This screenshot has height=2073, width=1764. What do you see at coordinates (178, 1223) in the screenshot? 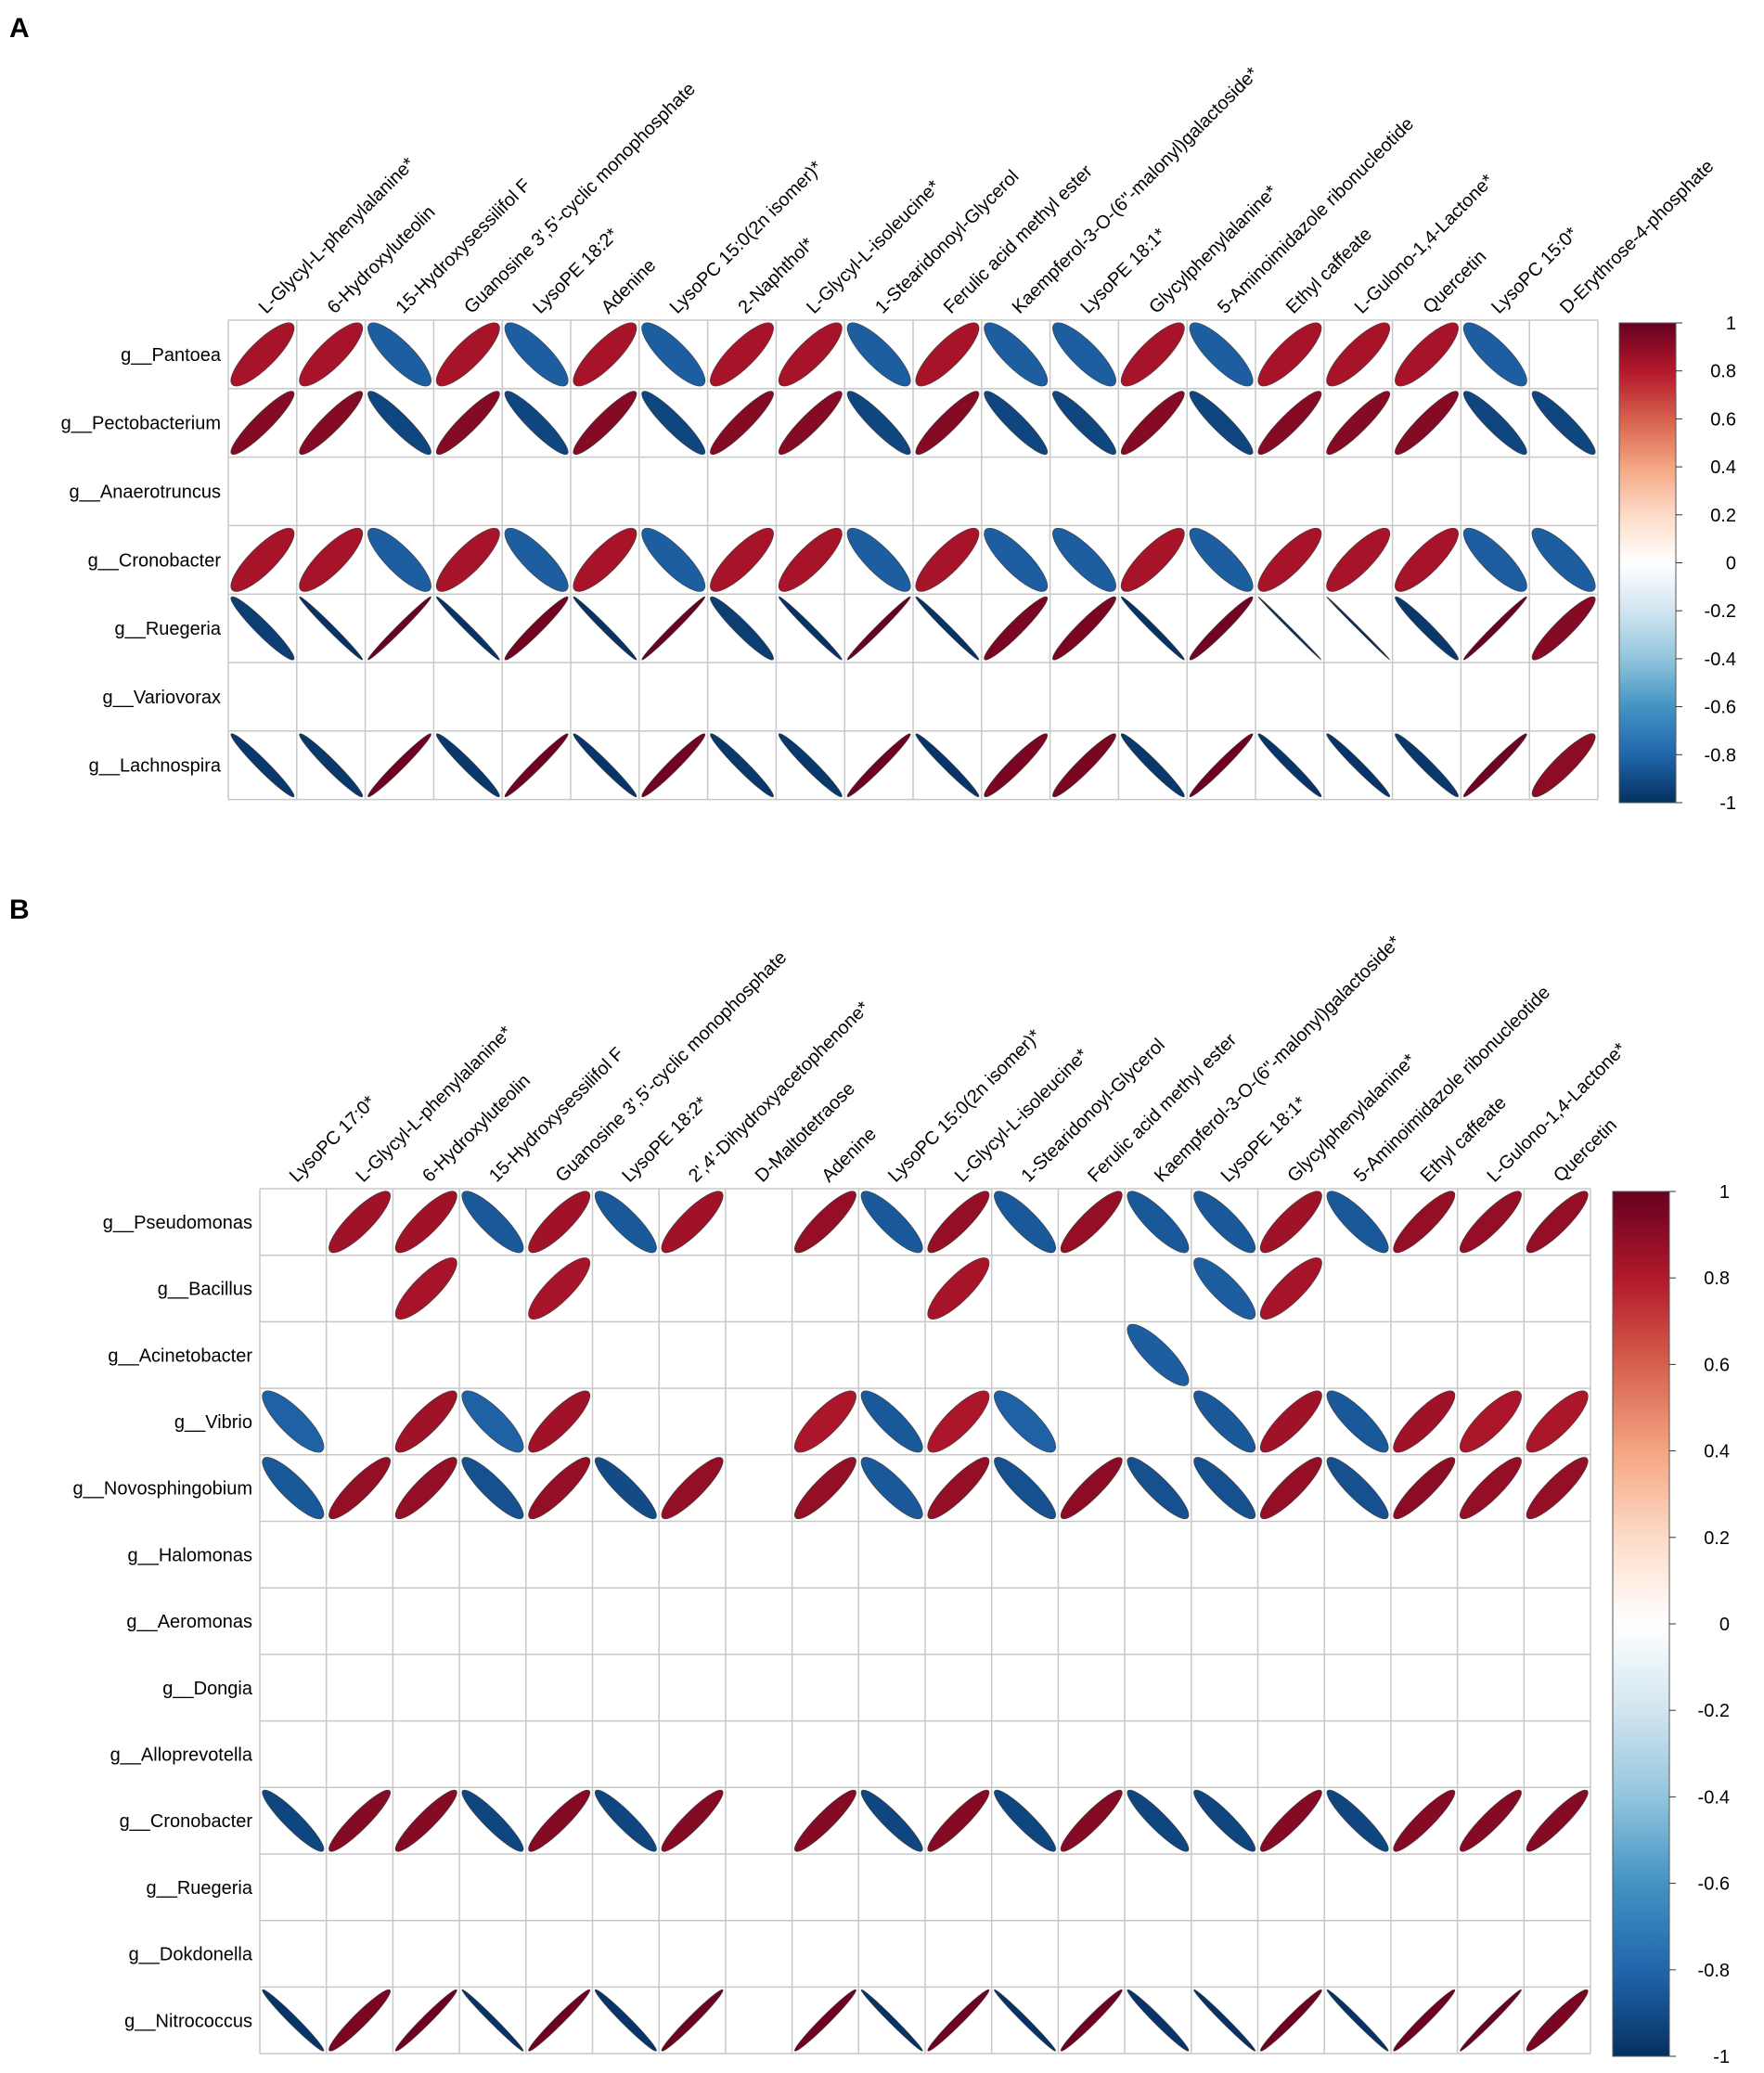
I see `row-label: g__Pseudomonas` at bounding box center [178, 1223].